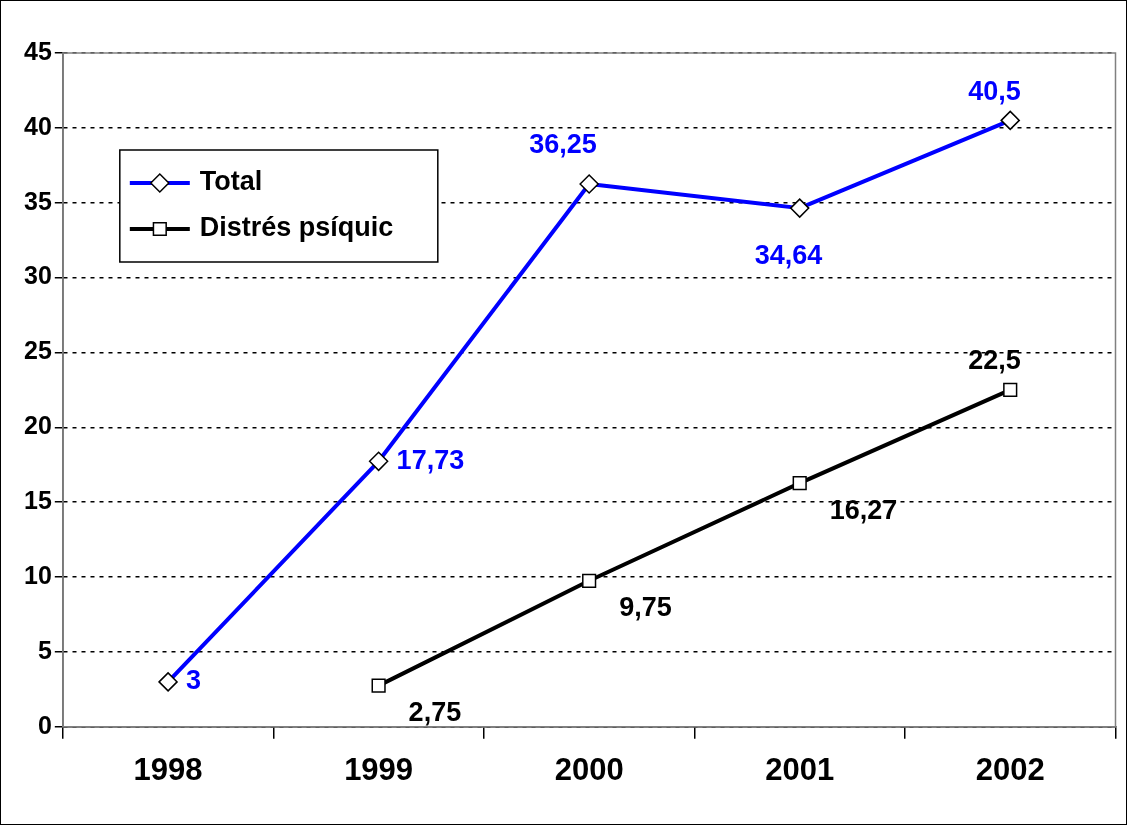  Describe the element at coordinates (563, 144) in the screenshot. I see `data-label: 36,25` at that location.